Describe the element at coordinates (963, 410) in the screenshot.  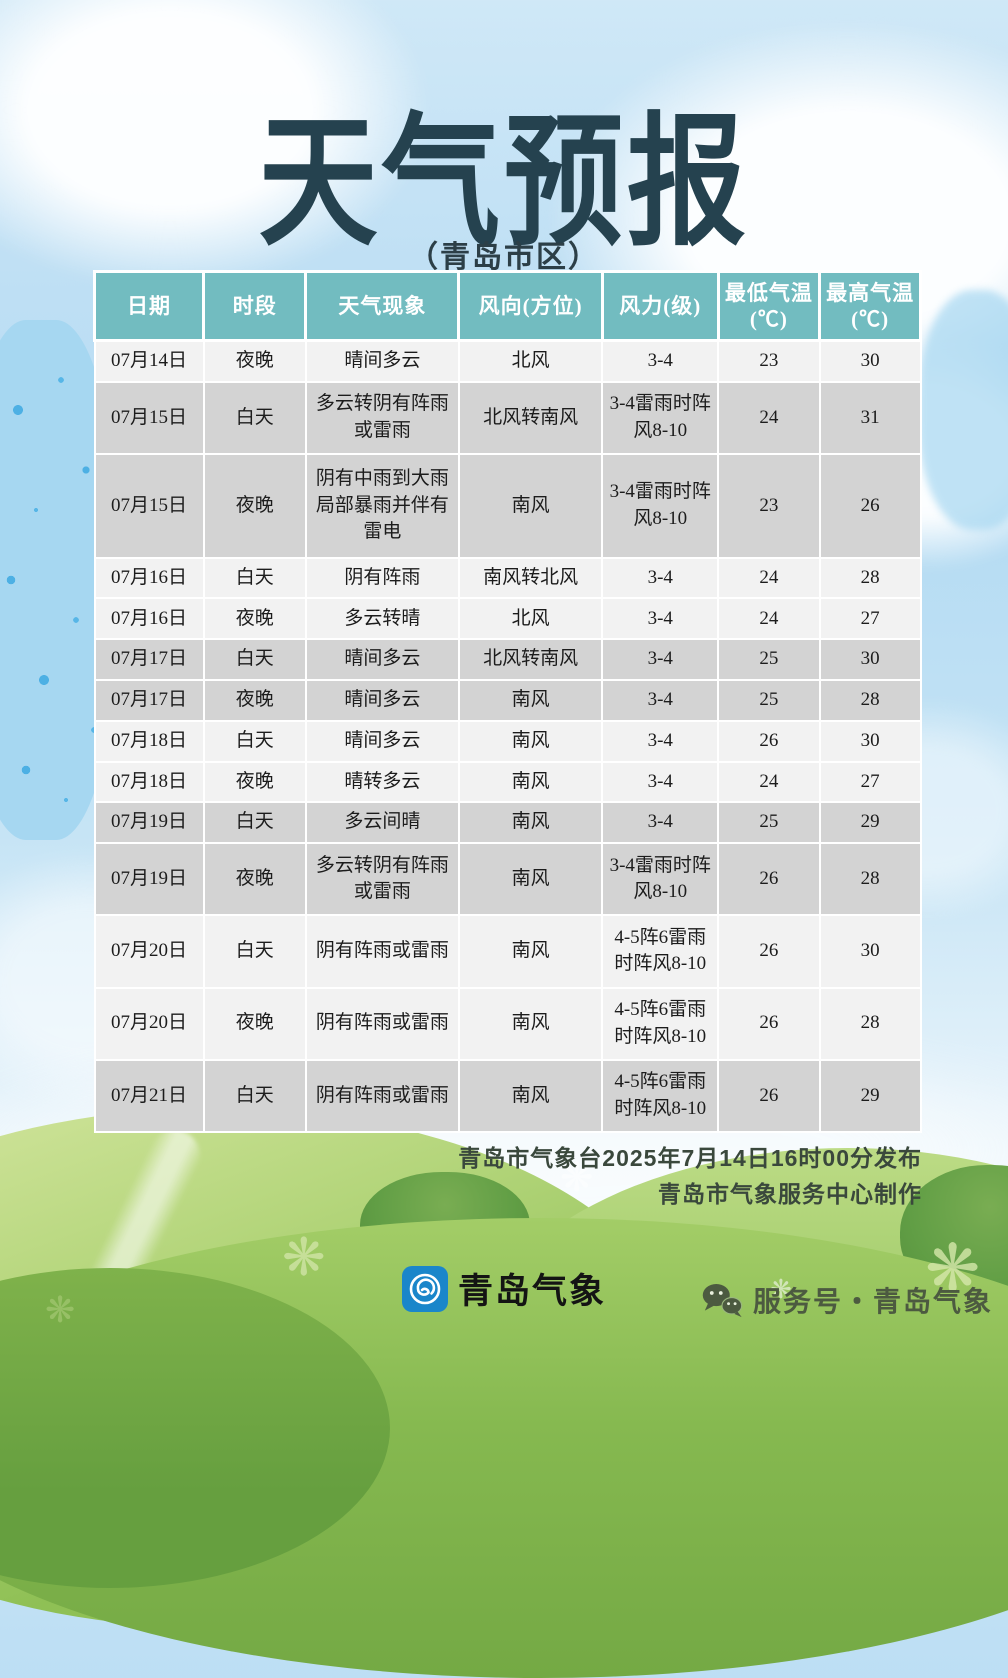
I see `paint-wash-decoration` at that location.